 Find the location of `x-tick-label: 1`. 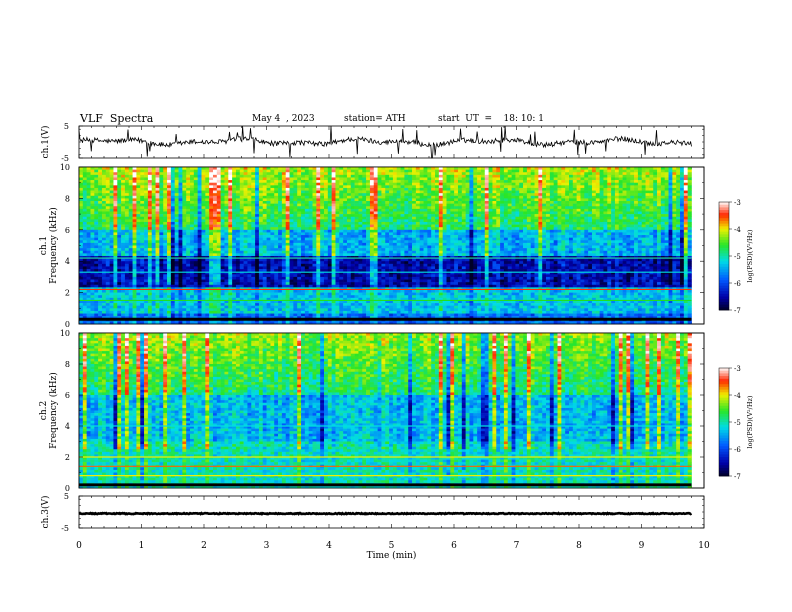

x-tick-label: 1 is located at coordinates (142, 546).